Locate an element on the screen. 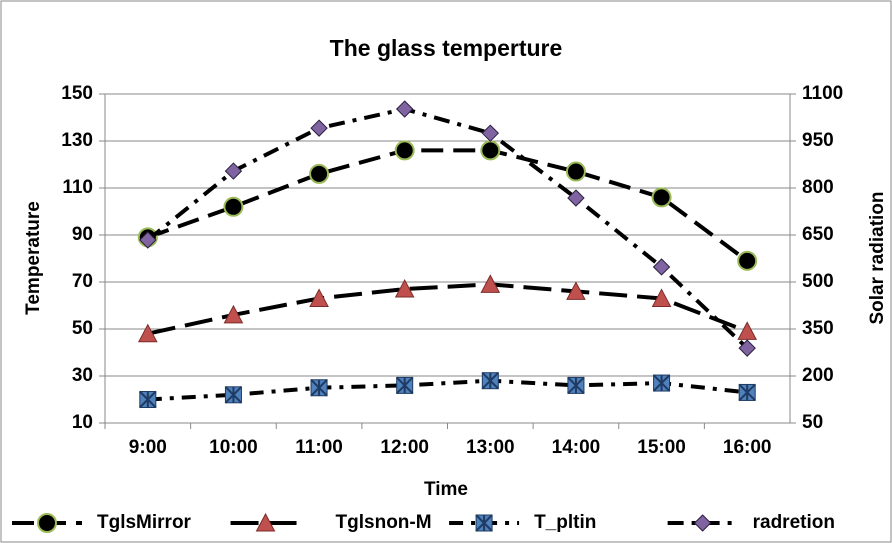  y-tick-label: 110 is located at coordinates (77, 187).